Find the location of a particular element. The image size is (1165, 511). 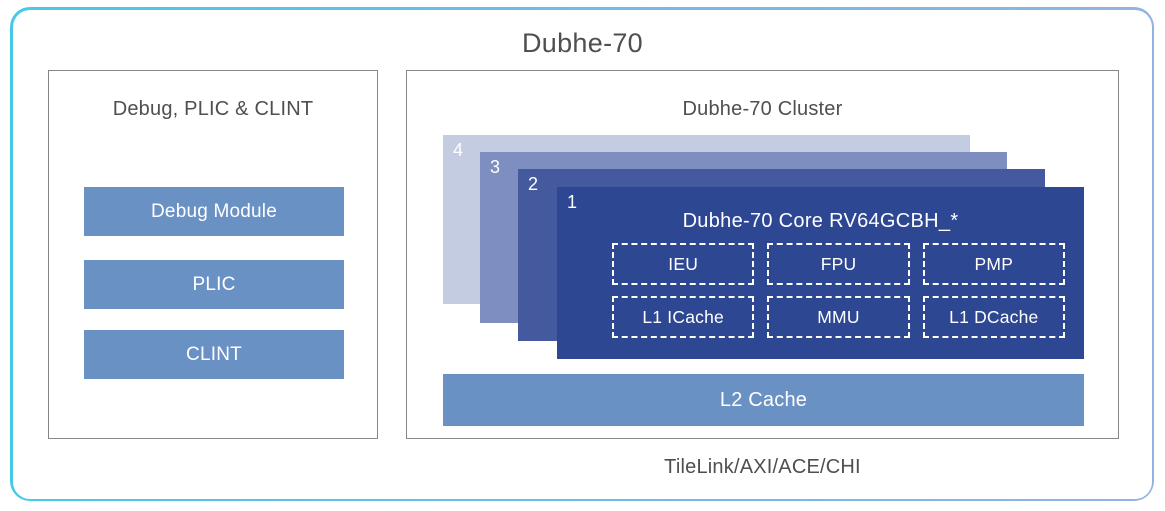

cluster-panel-title: Dubhe-70 Cluster is located at coordinates (762, 109).